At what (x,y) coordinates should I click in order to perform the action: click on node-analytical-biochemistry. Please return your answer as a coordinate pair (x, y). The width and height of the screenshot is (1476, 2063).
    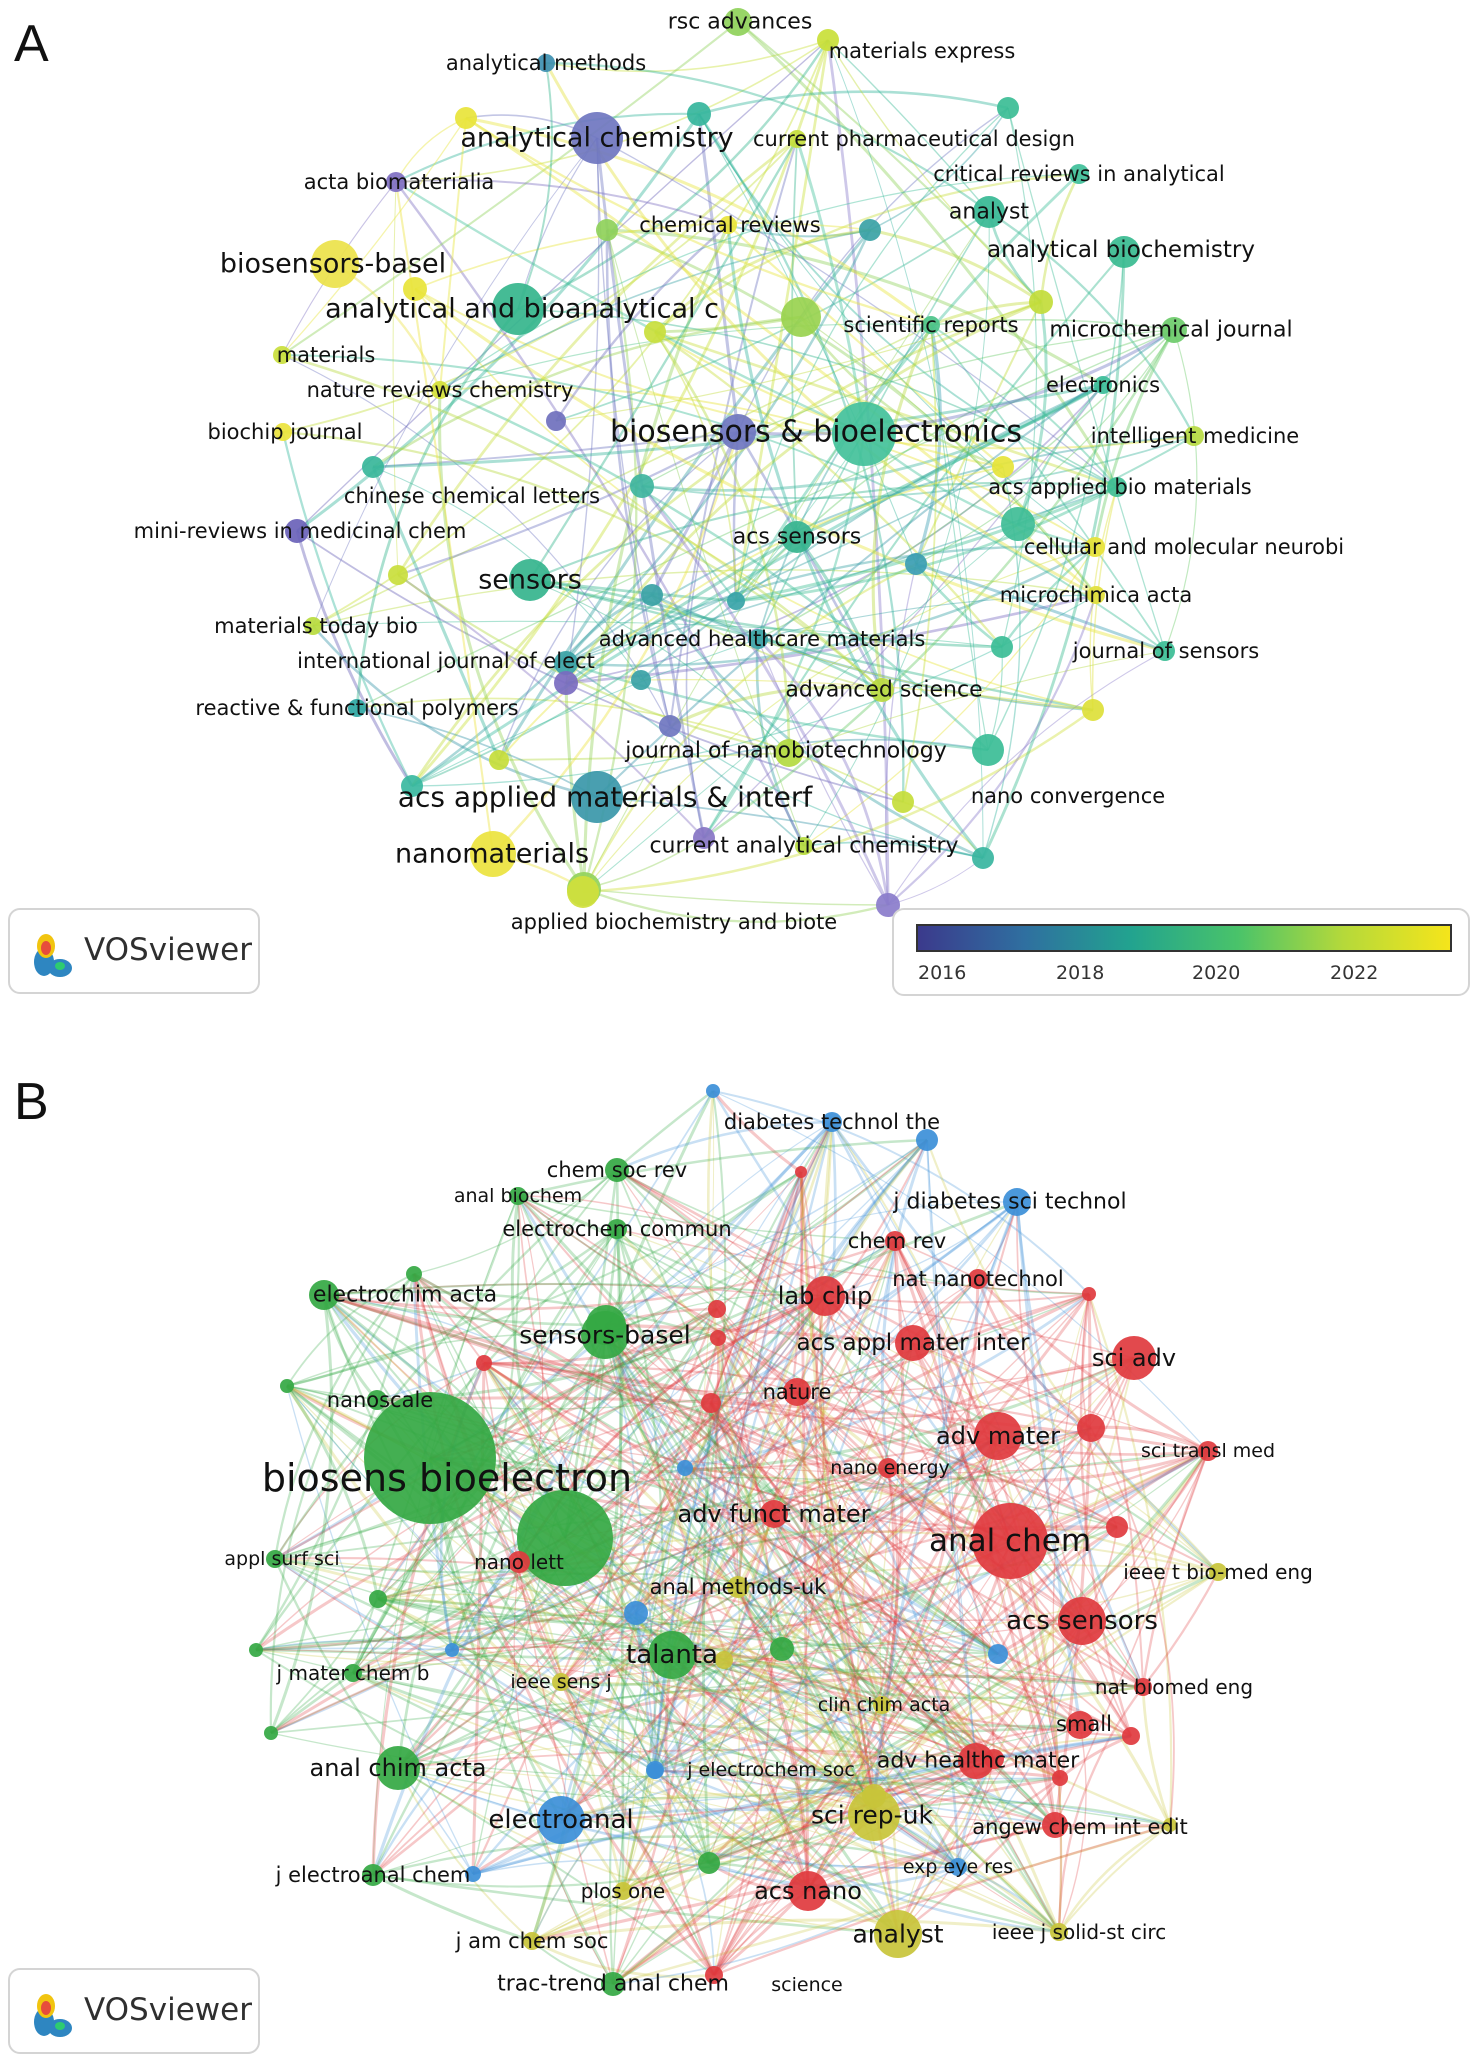
    Looking at the image, I should click on (1124, 252).